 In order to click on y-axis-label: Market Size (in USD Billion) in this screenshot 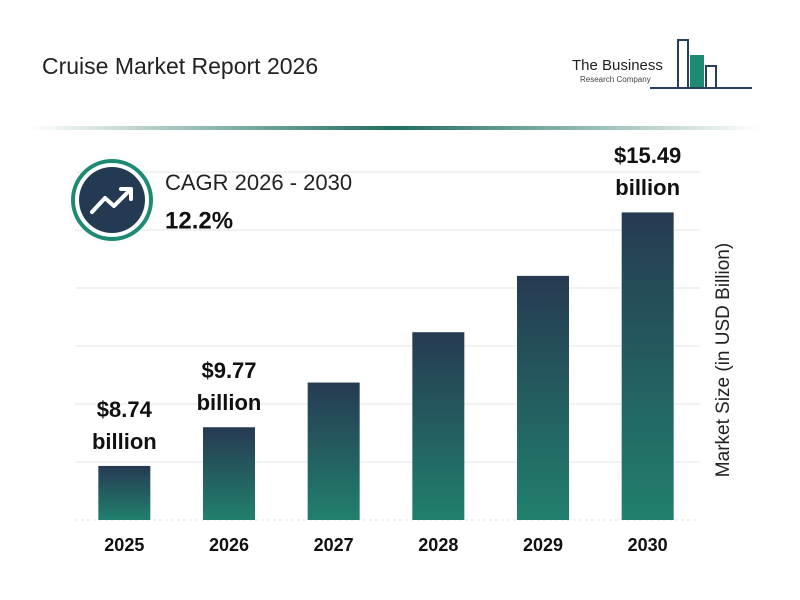, I will do `click(723, 360)`.